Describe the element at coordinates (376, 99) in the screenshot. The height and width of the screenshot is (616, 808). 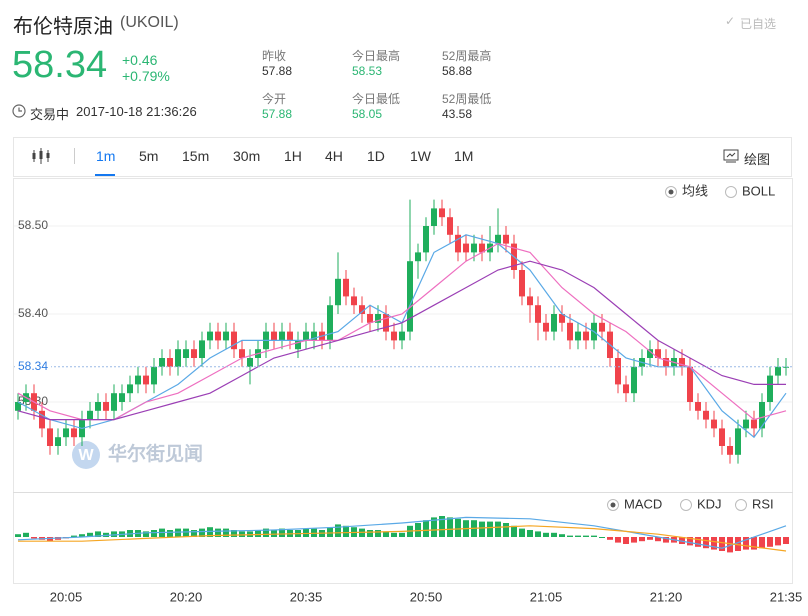
I see `stat-label: 今日最低` at that location.